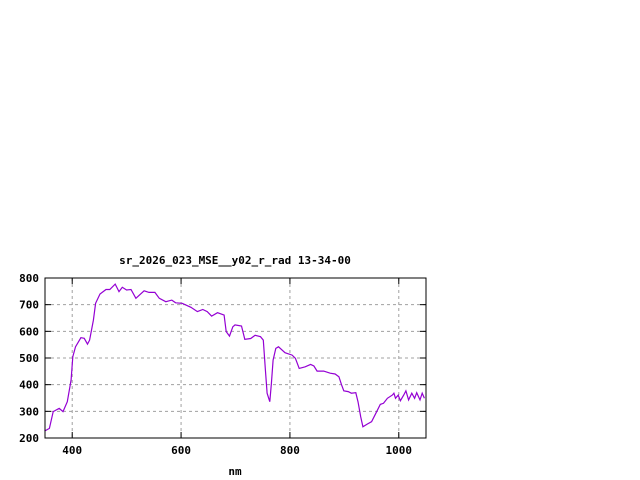 Image resolution: width=640 pixels, height=480 pixels. Describe the element at coordinates (29, 331) in the screenshot. I see `y-tick-label: 600` at that location.